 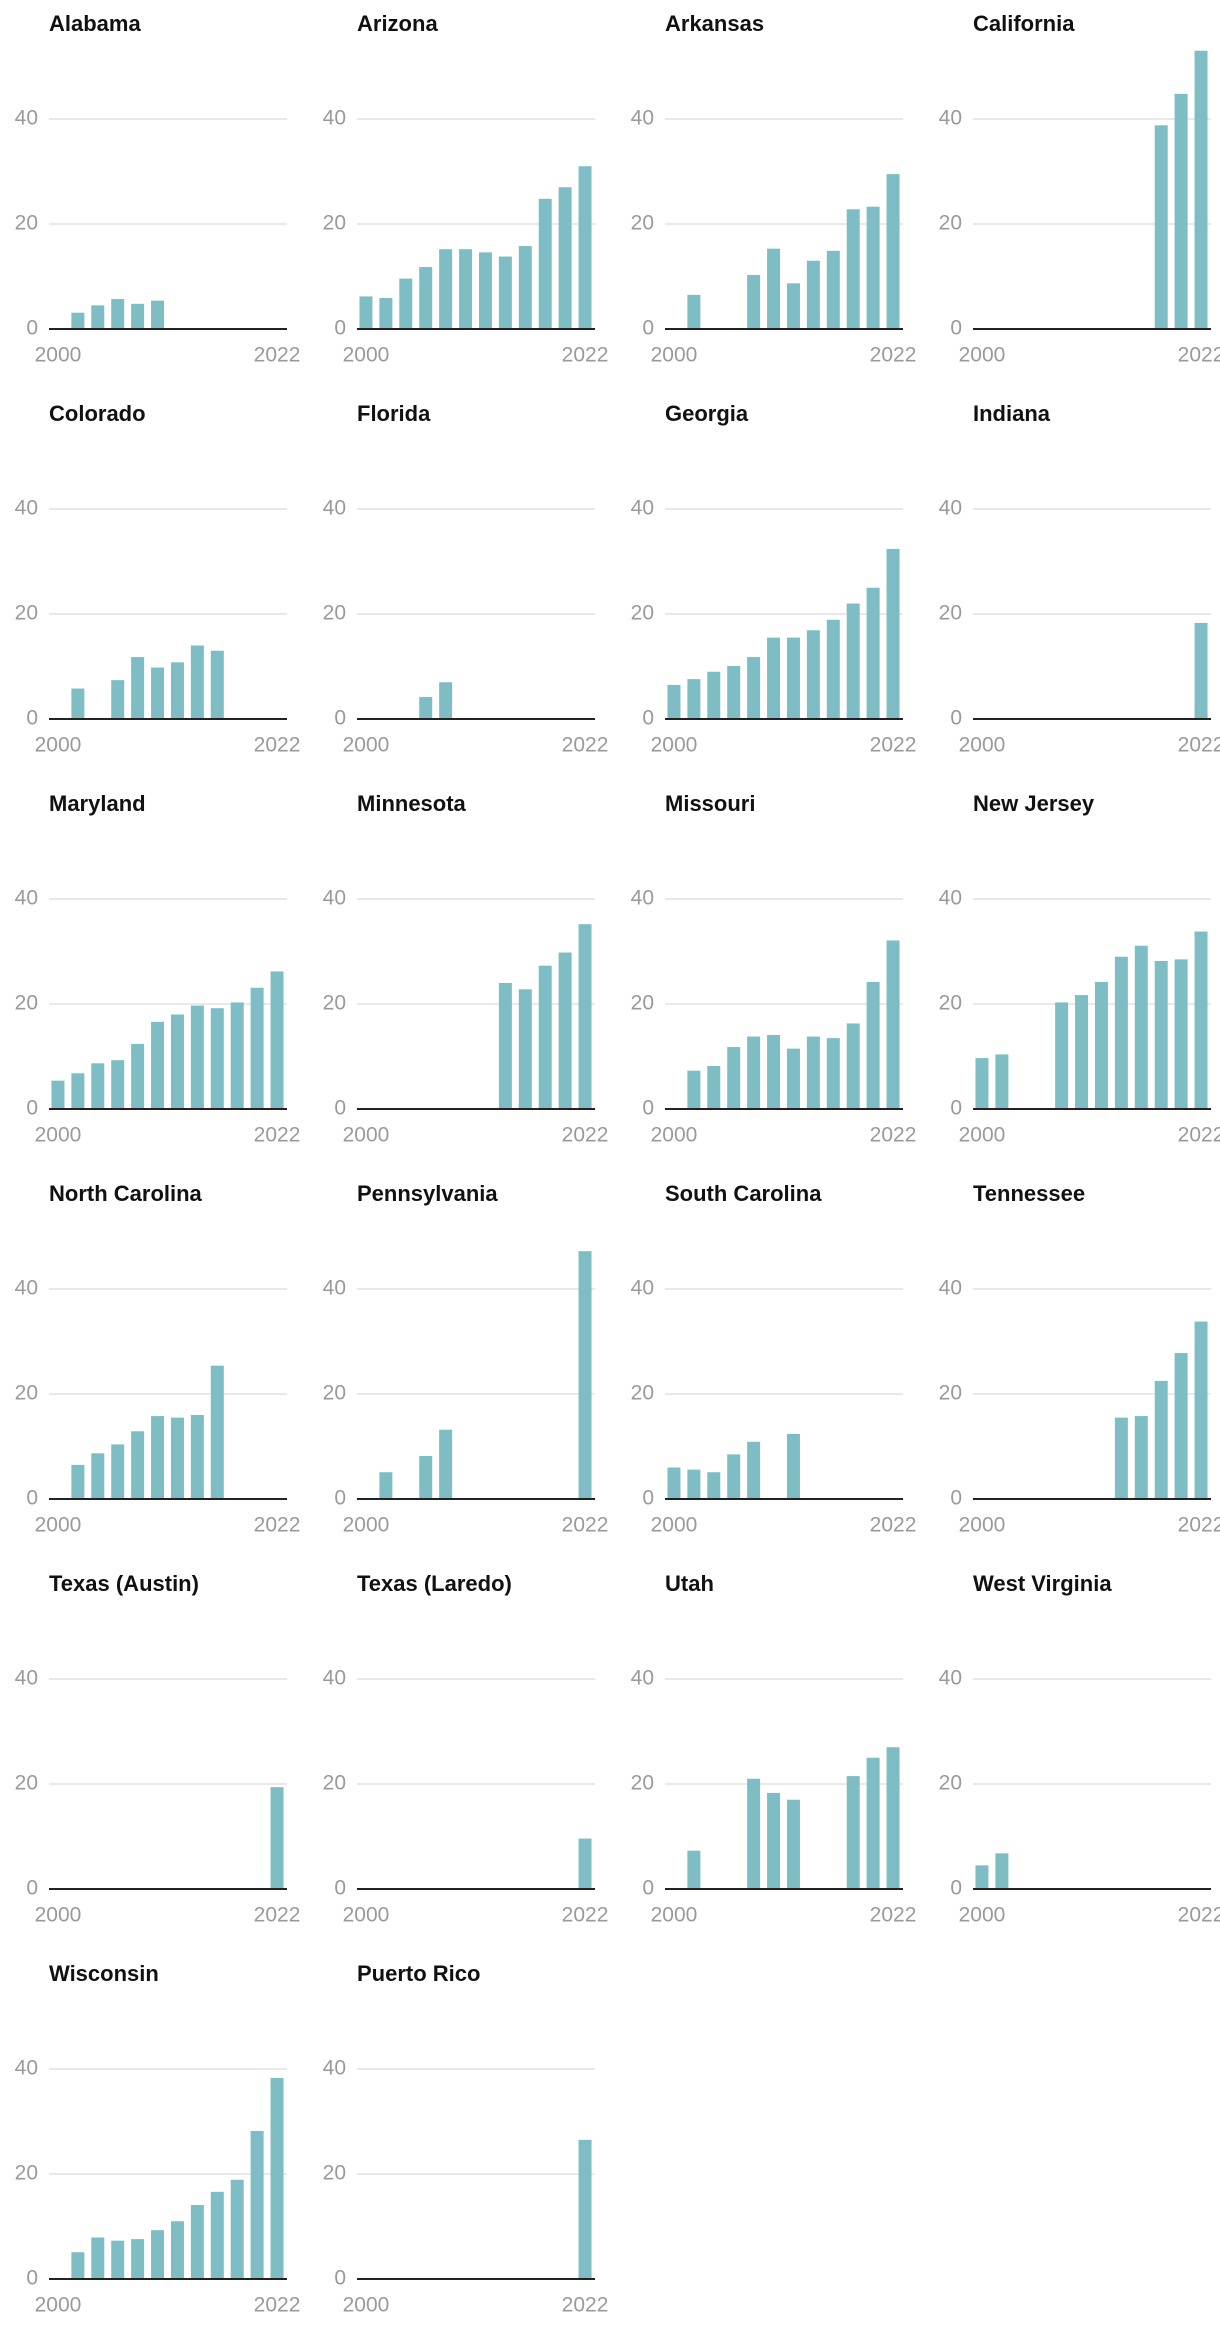 What do you see at coordinates (1012, 413) in the screenshot?
I see `panel-title: Indiana` at bounding box center [1012, 413].